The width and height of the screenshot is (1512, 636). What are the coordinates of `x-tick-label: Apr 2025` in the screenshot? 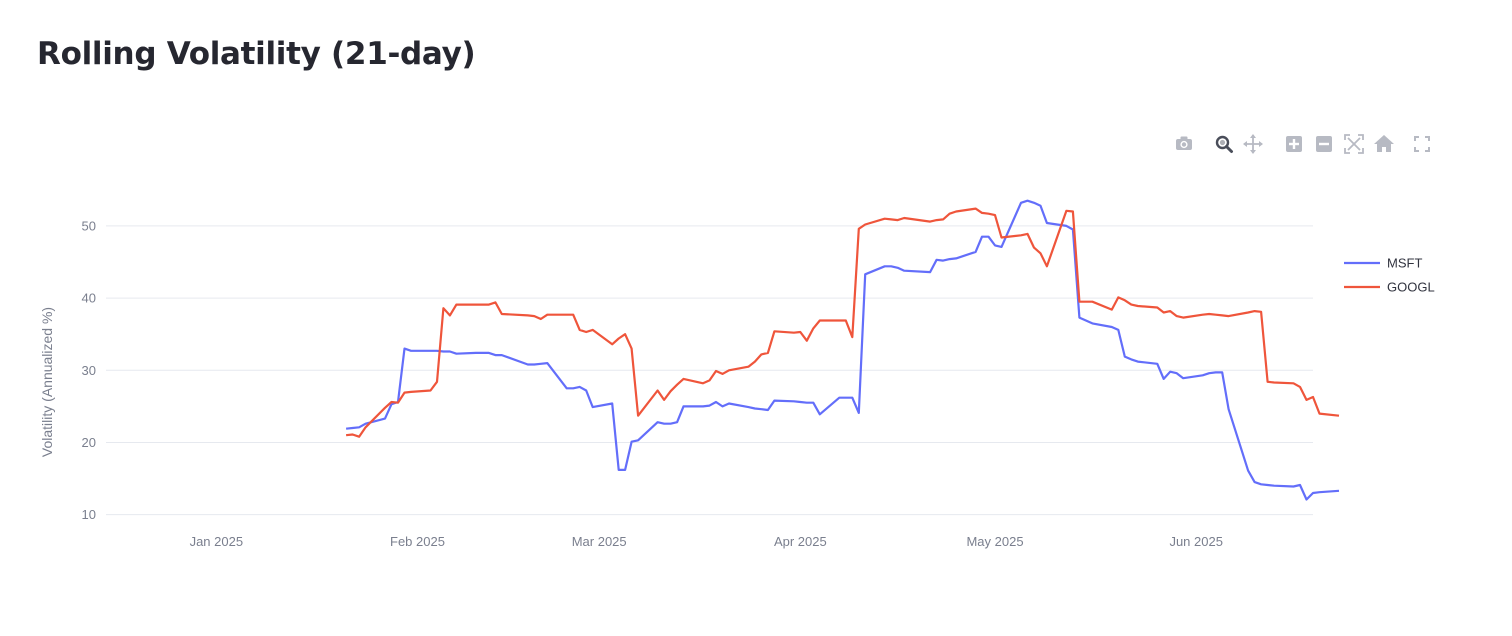 It's located at (800, 541).